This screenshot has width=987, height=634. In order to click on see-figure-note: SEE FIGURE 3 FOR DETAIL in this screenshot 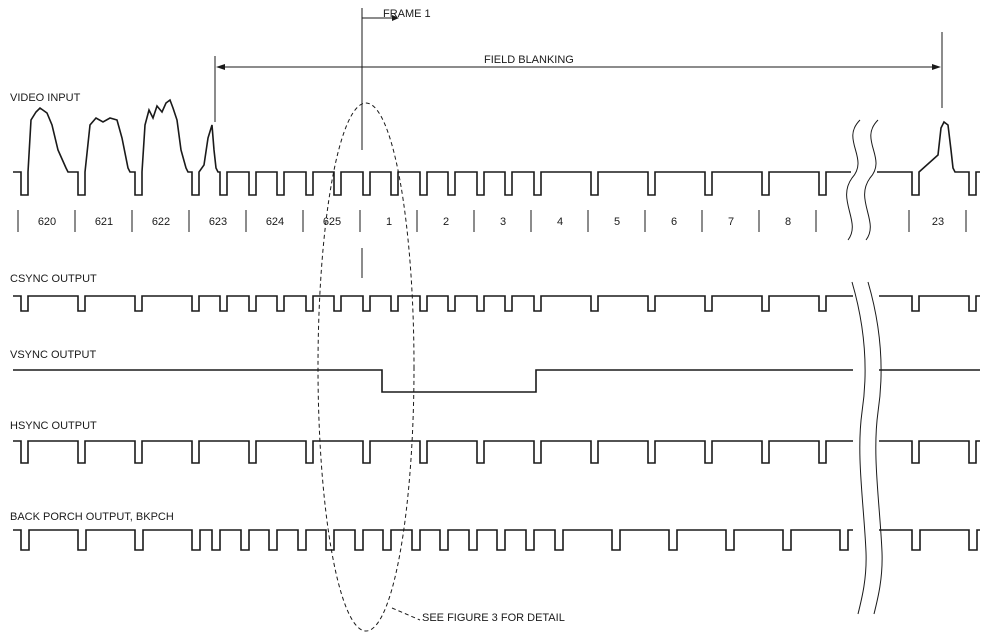, I will do `click(493, 618)`.